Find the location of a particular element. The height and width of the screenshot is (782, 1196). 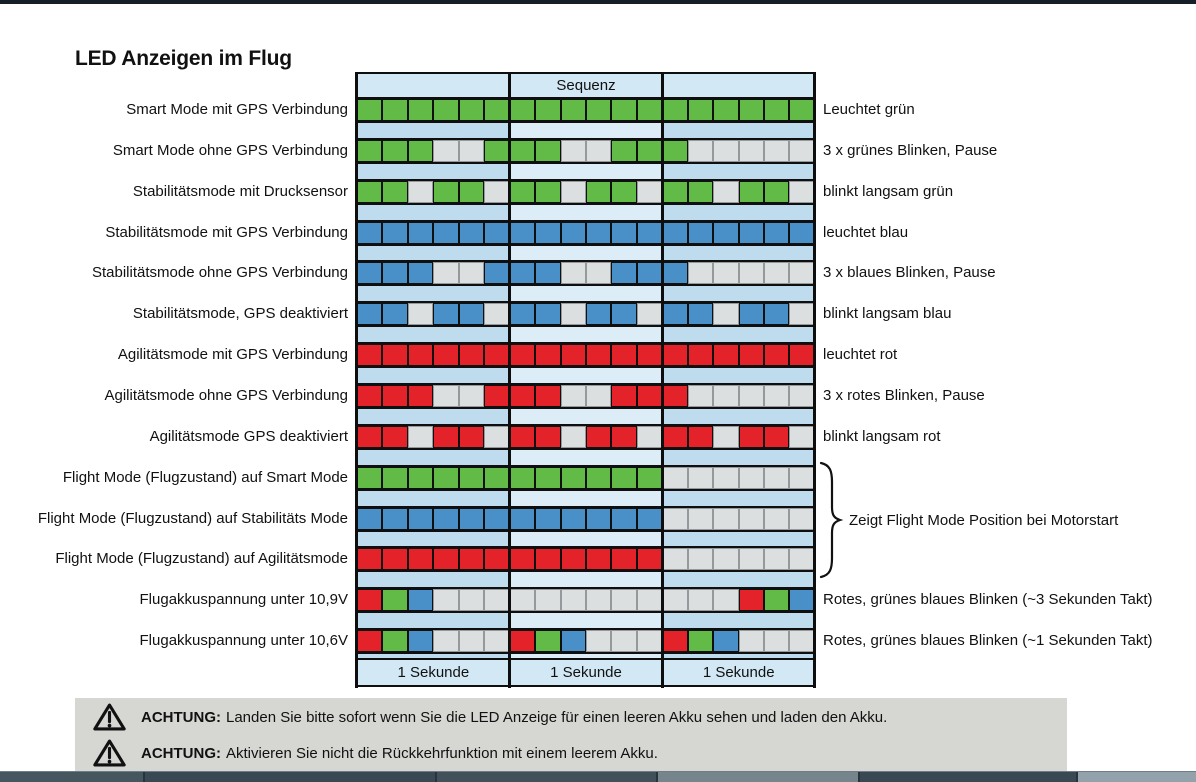

row-description: blinkt langsam grün is located at coordinates (888, 191).